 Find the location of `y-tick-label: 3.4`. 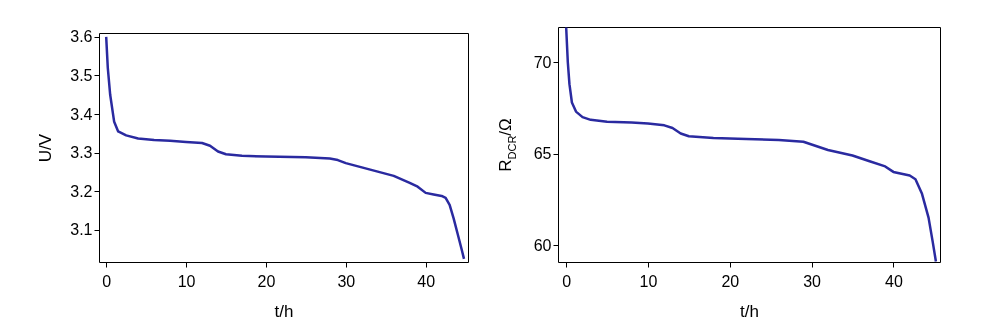

y-tick-label: 3.4 is located at coordinates (81, 114).